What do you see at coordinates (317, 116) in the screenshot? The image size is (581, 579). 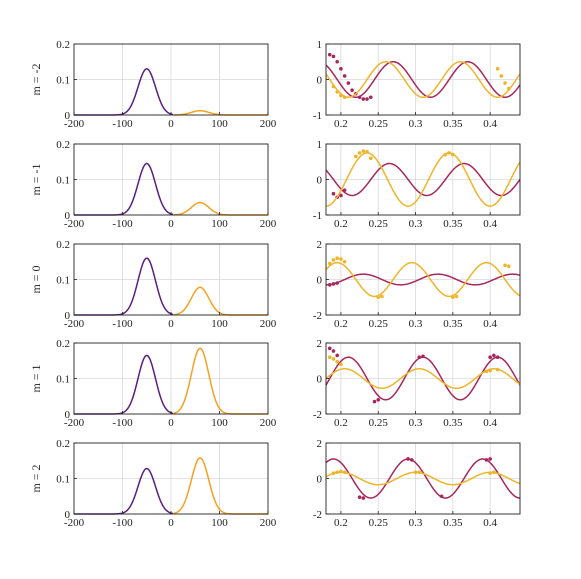 I see `y-tick-label: -1` at bounding box center [317, 116].